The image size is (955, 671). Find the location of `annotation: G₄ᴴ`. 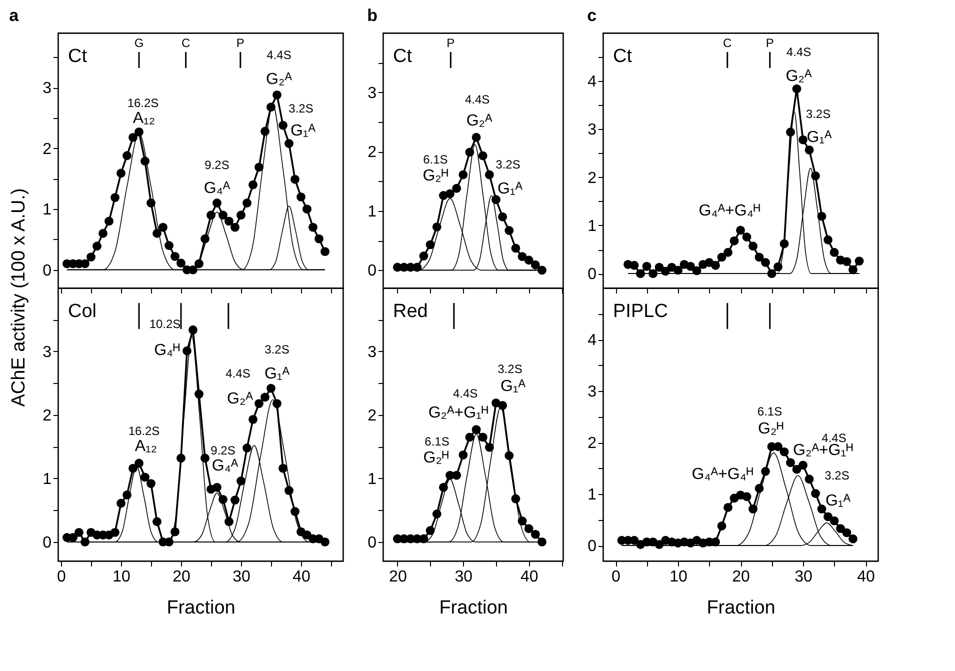

annotation: G₄ᴴ is located at coordinates (167, 350).